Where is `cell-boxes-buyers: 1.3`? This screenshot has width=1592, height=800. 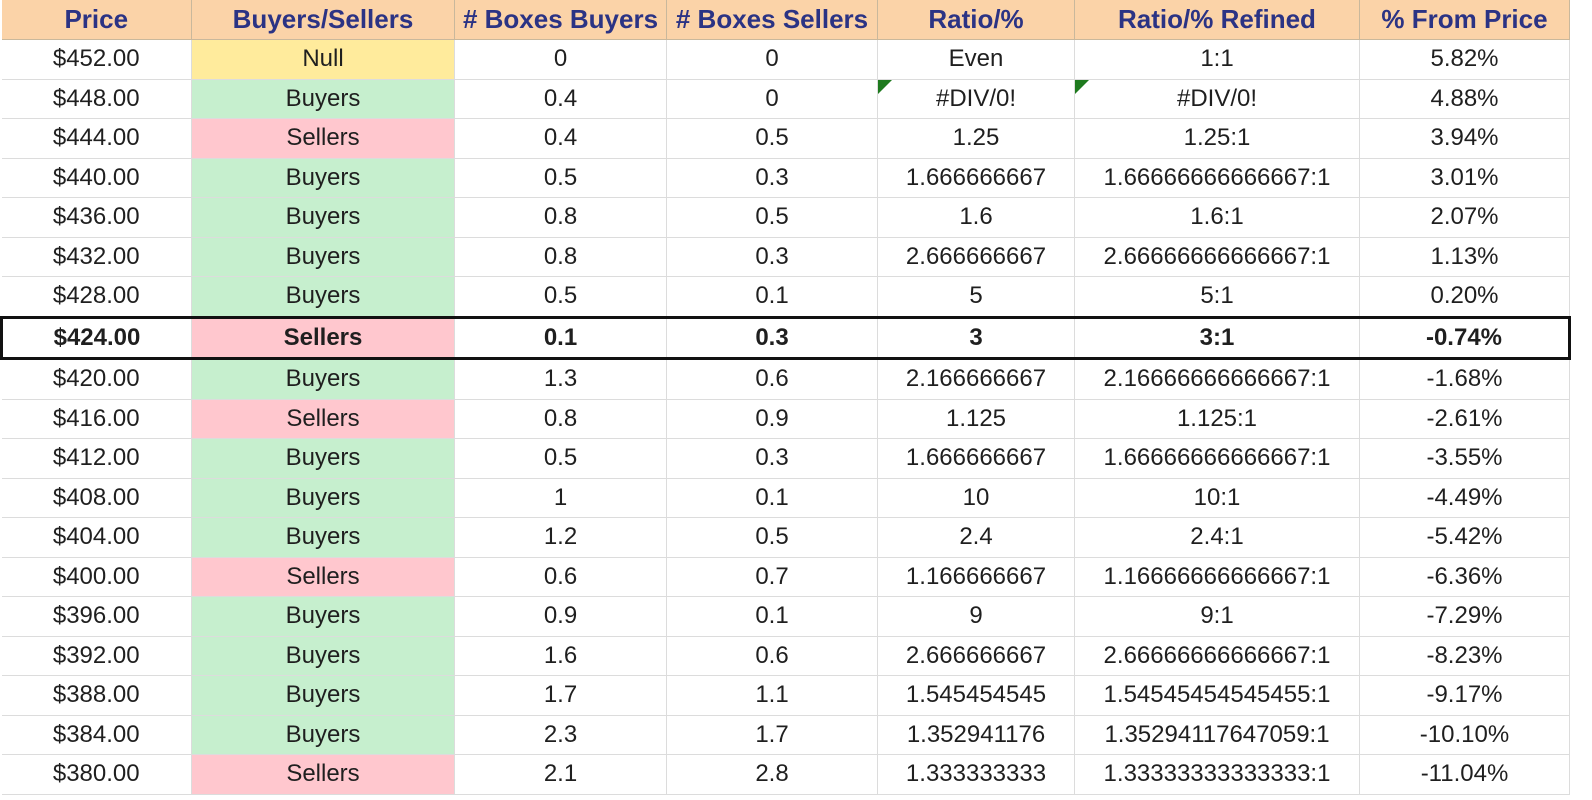 cell-boxes-buyers: 1.3 is located at coordinates (560, 379).